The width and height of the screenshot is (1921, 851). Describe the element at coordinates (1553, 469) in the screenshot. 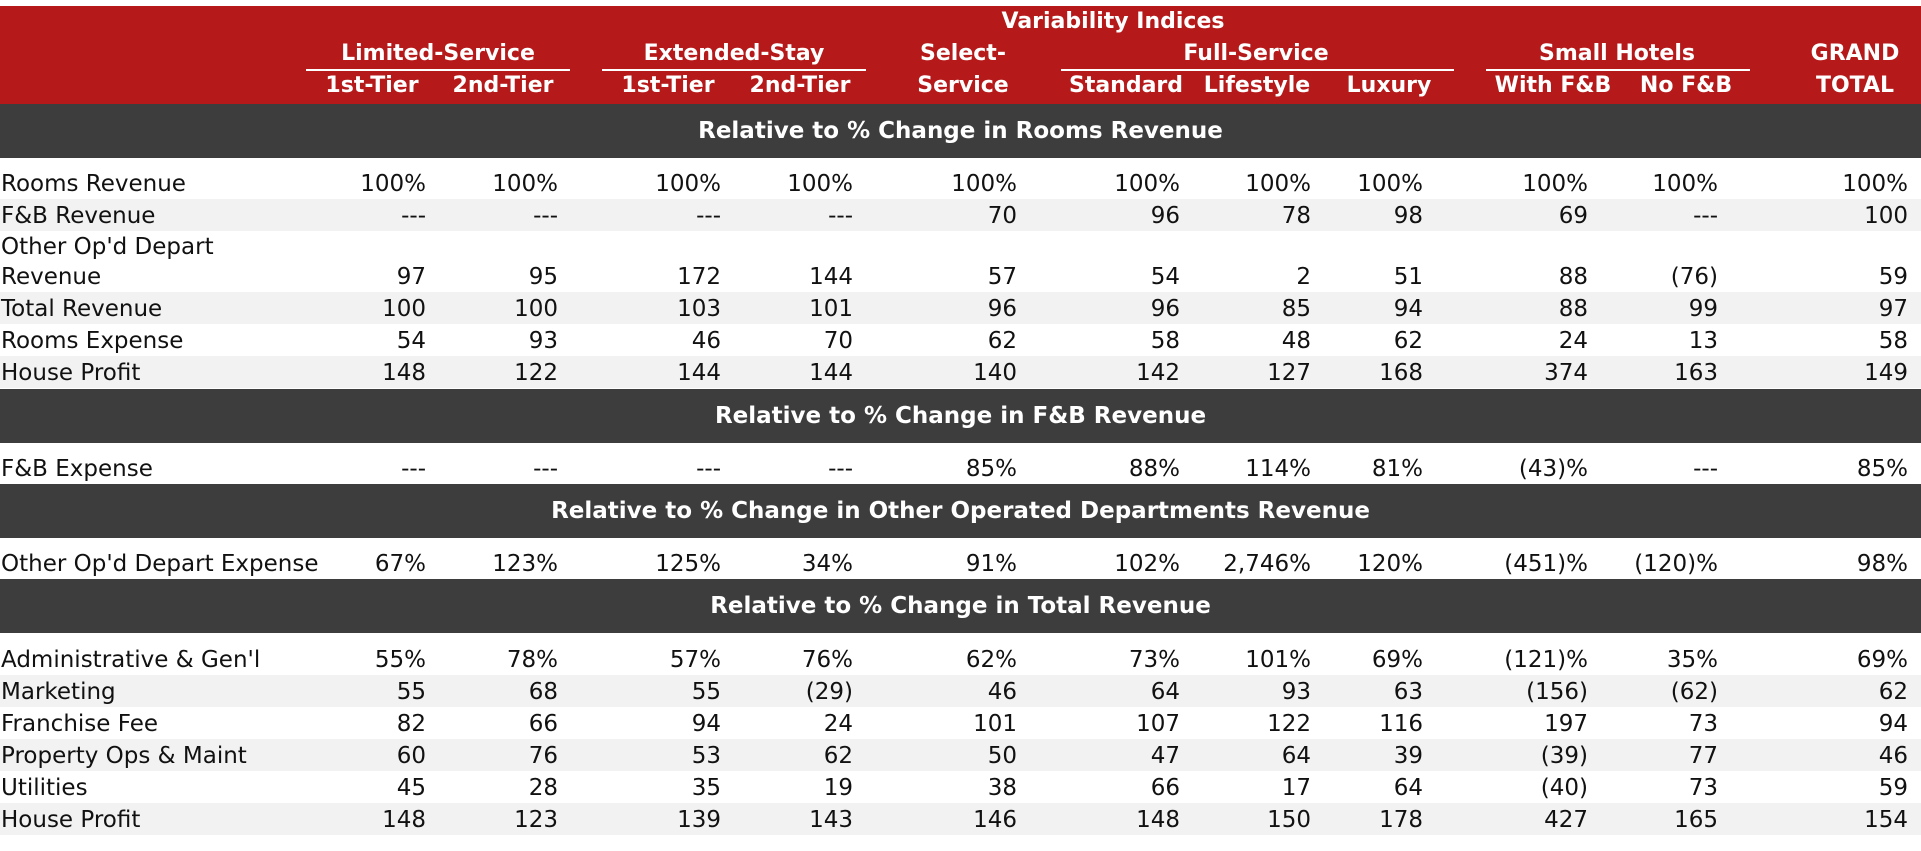

I see `table-cell: (43)%` at that location.